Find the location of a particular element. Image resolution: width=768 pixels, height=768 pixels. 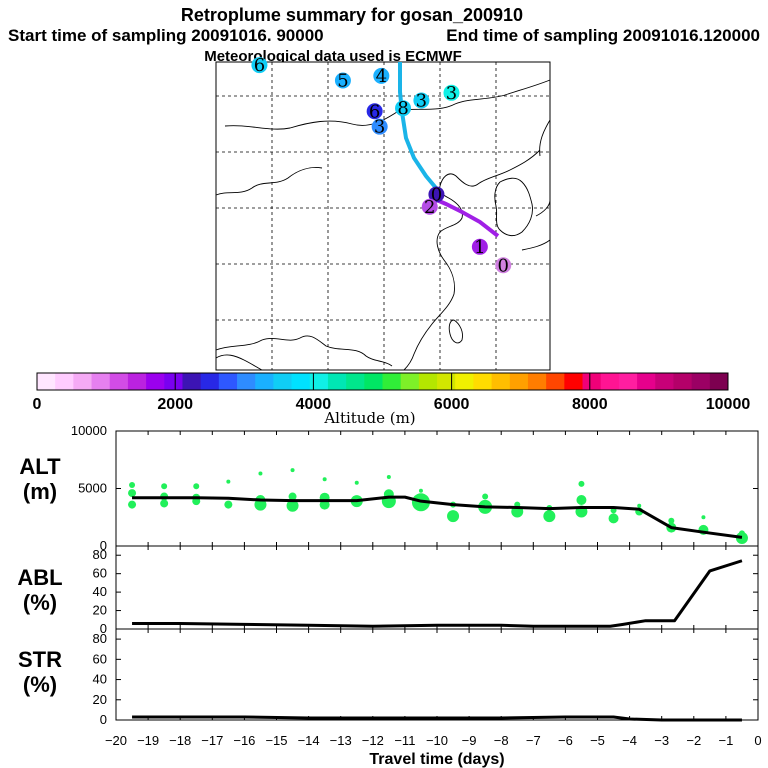

x-tick-label: −12 is located at coordinates (373, 740).